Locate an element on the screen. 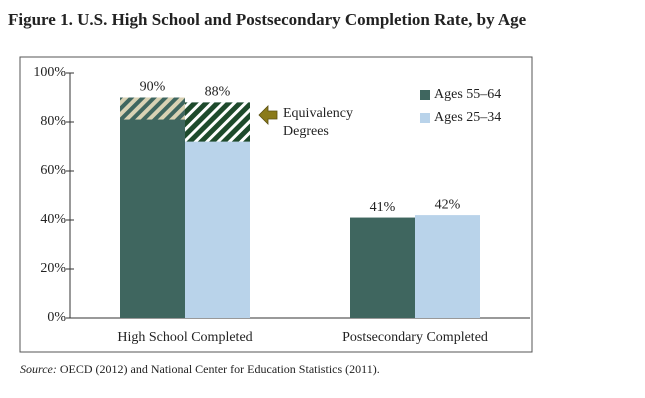 The height and width of the screenshot is (398, 645). legend-label: Ages 25–34 is located at coordinates (467, 117).